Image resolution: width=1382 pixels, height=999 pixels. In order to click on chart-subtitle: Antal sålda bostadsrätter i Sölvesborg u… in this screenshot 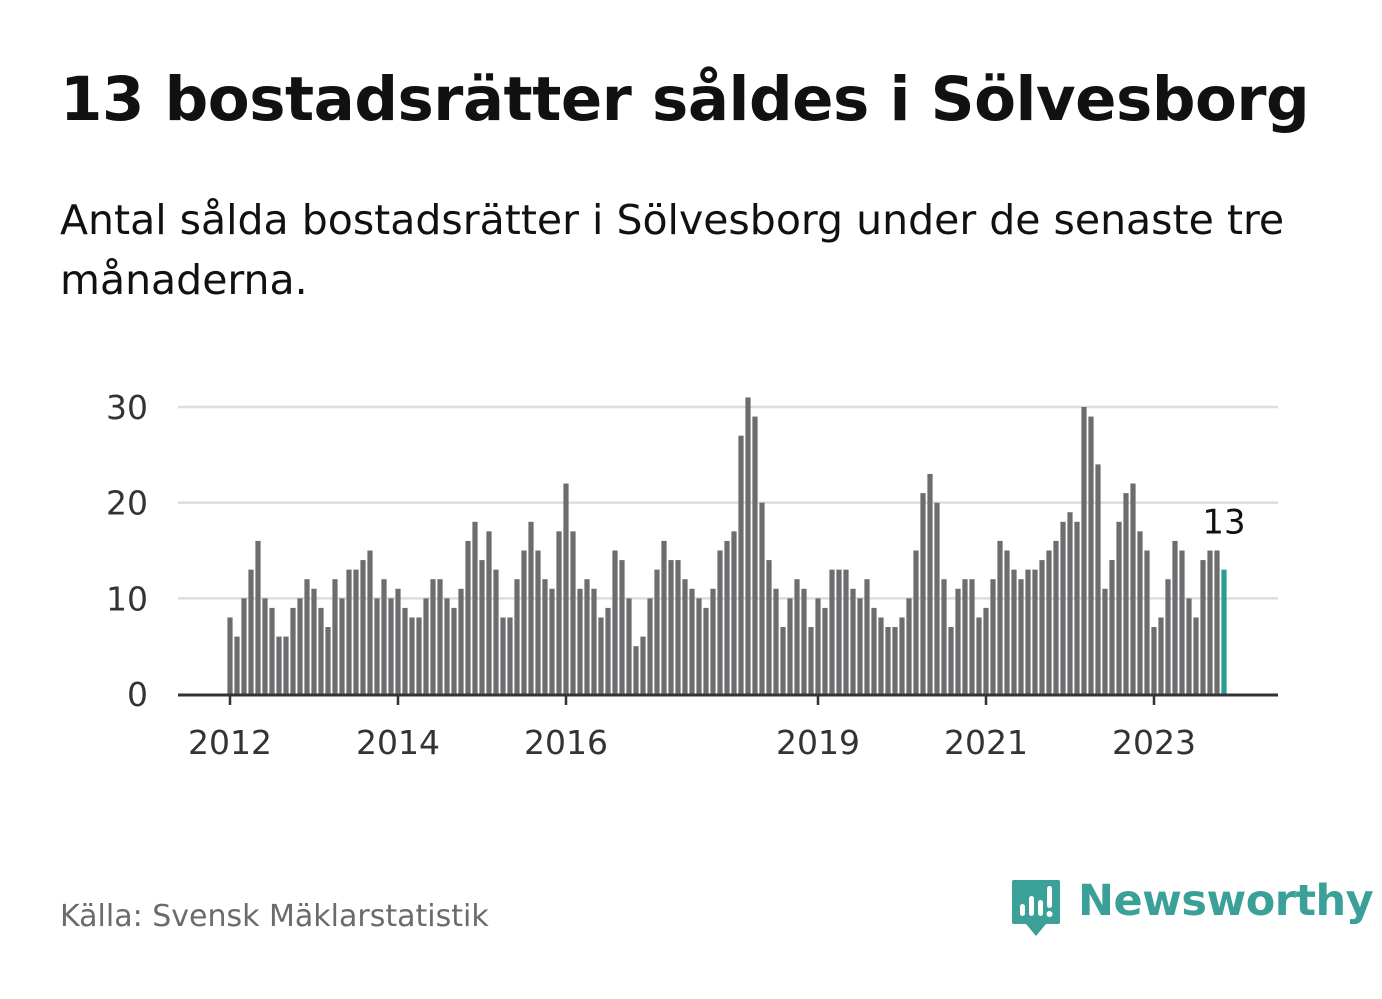, I will do `click(672, 250)`.